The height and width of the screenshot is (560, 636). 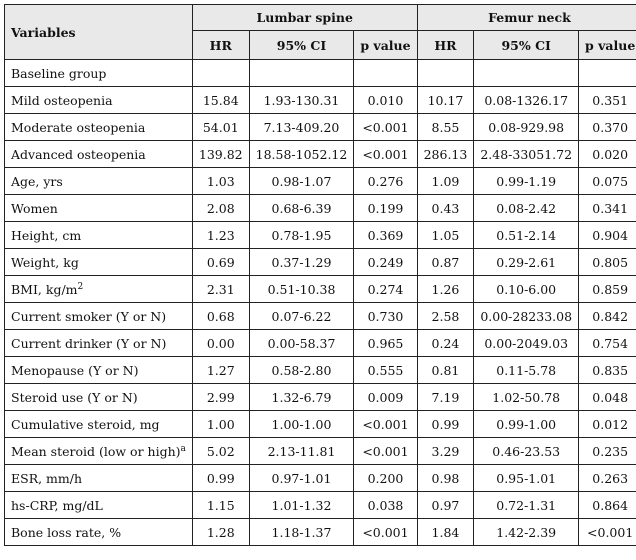 What do you see at coordinates (34, 208) in the screenshot?
I see `variable-label: Women` at bounding box center [34, 208].